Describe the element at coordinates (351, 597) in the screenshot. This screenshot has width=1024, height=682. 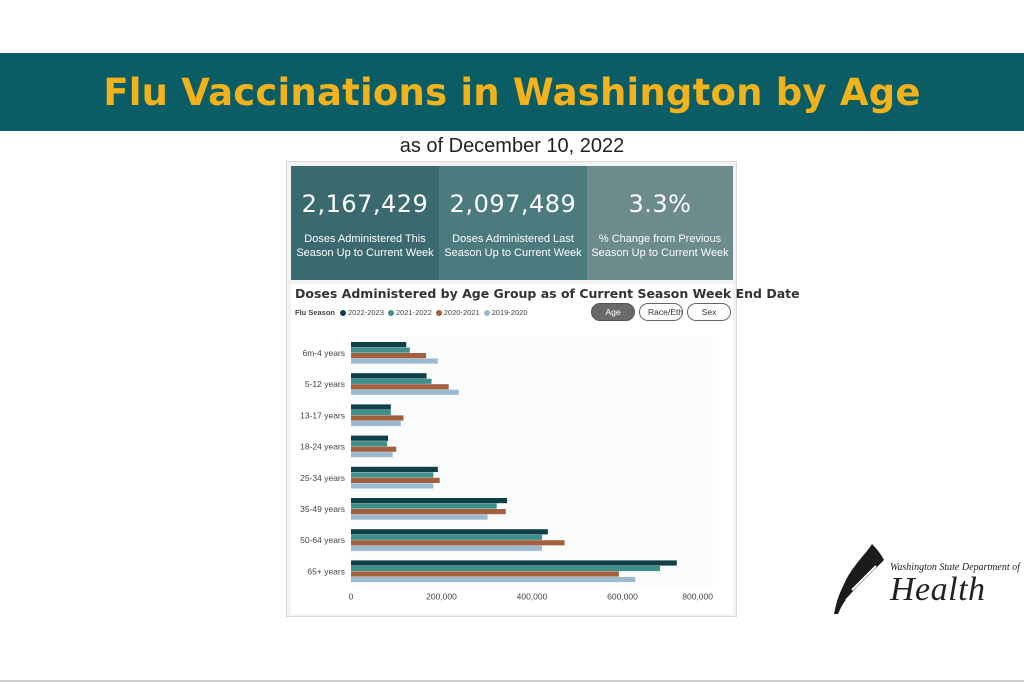
I see `x-tick-label: 0` at that location.